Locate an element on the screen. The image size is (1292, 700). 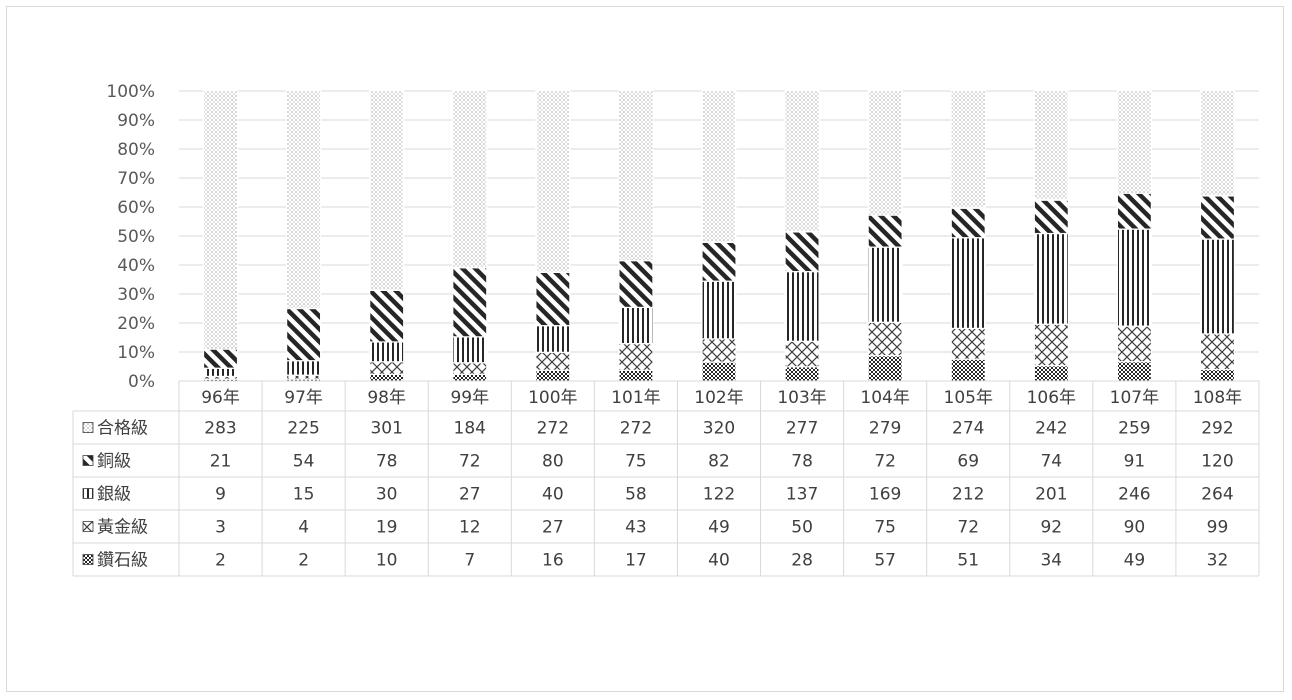
y-tick-label: 40% is located at coordinates (136, 266).